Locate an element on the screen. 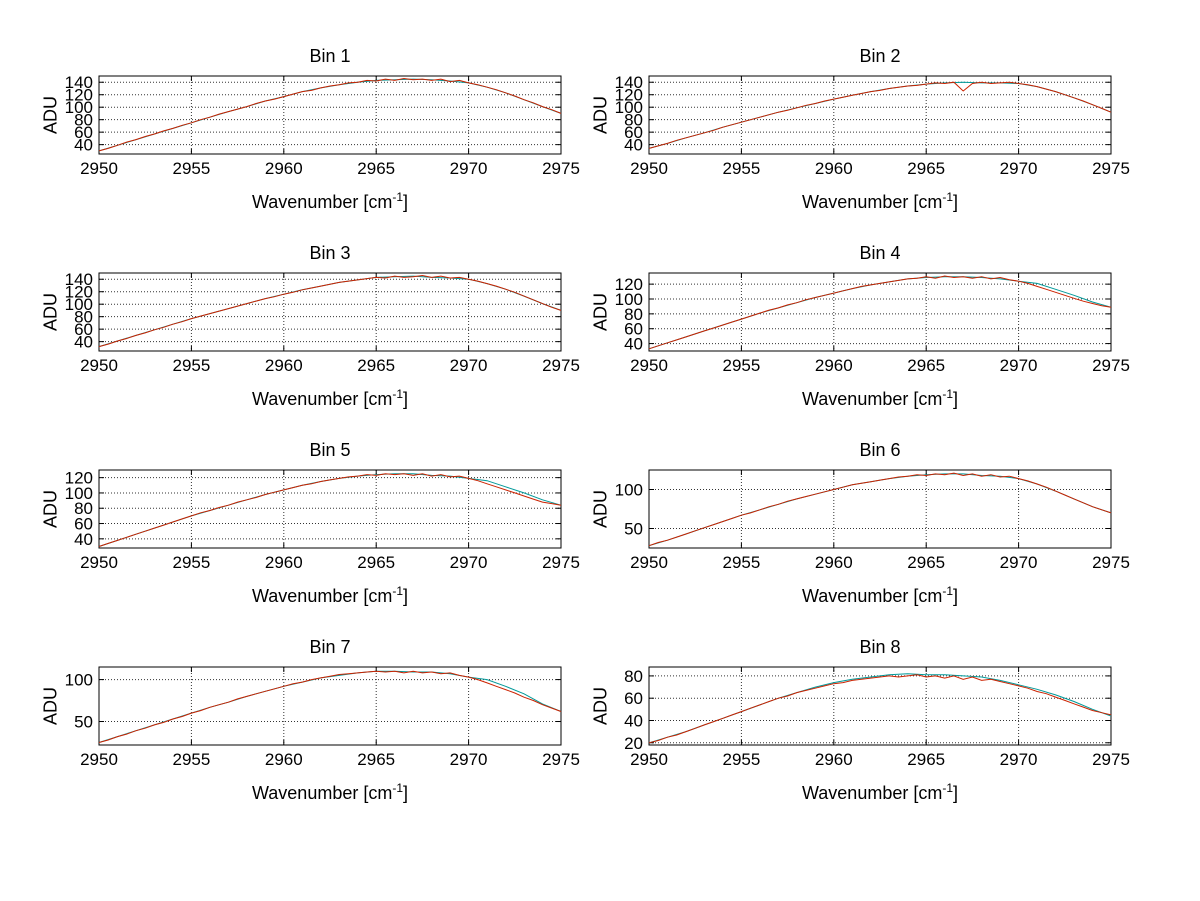 Image resolution: width=1200 pixels, height=901 pixels. chart-title: Bin 2 is located at coordinates (880, 56).